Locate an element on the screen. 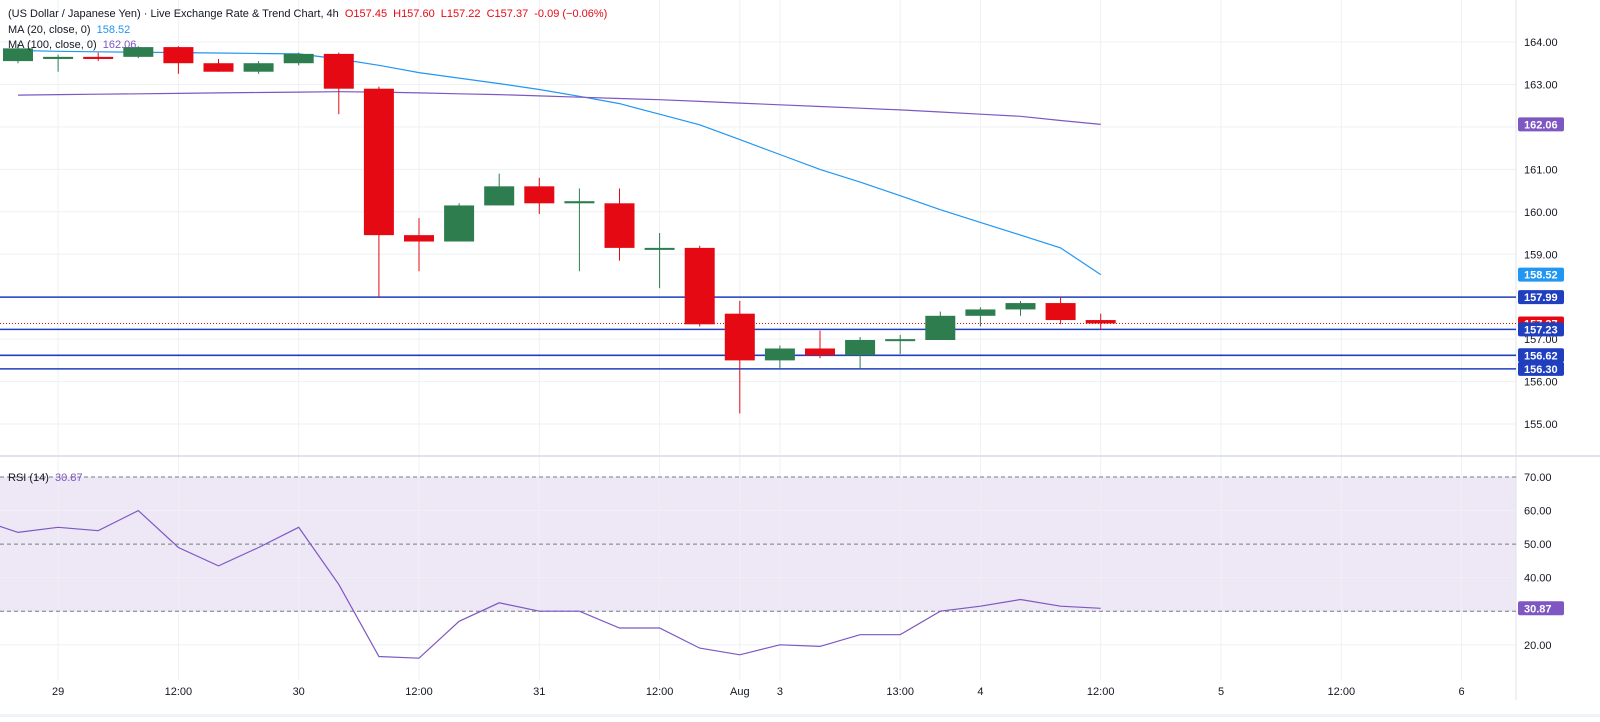 This screenshot has height=722, width=1600. ma20-label: MA (20, close, 0) is located at coordinates (49, 30).